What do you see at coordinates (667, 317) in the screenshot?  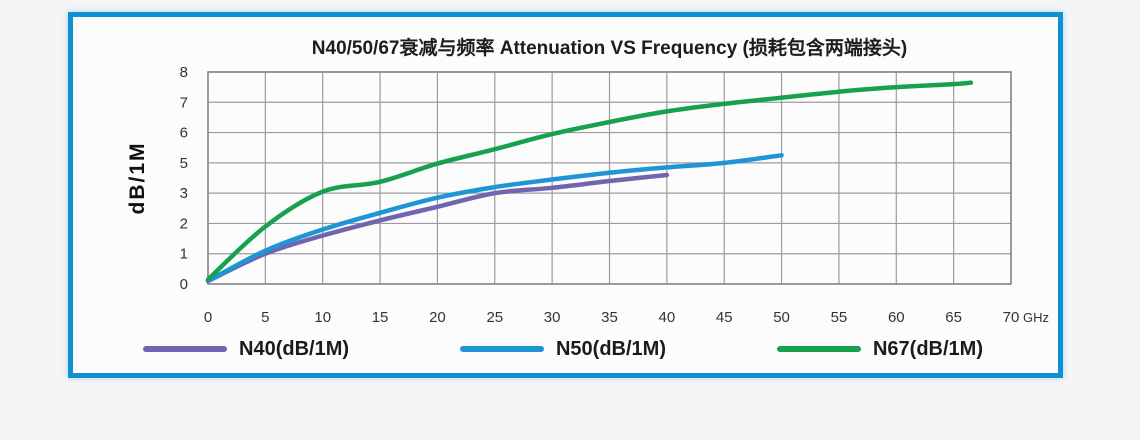 I see `x-tick-label: 40` at bounding box center [667, 317].